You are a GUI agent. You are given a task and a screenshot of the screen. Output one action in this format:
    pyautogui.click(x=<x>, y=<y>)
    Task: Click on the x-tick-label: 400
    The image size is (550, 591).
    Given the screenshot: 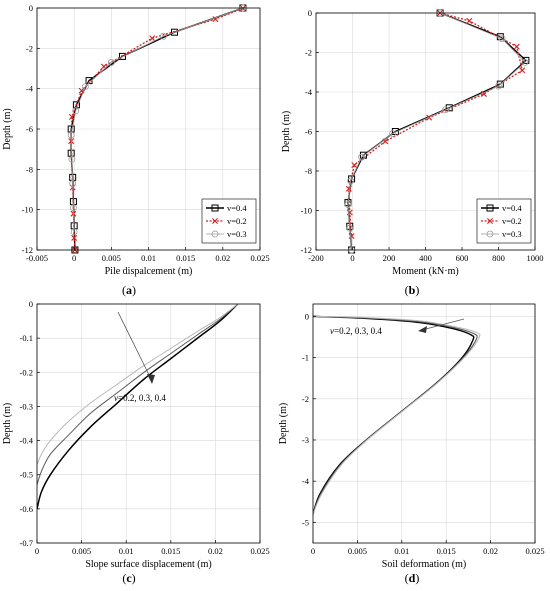 What is the action you would take?
    pyautogui.click(x=425, y=258)
    